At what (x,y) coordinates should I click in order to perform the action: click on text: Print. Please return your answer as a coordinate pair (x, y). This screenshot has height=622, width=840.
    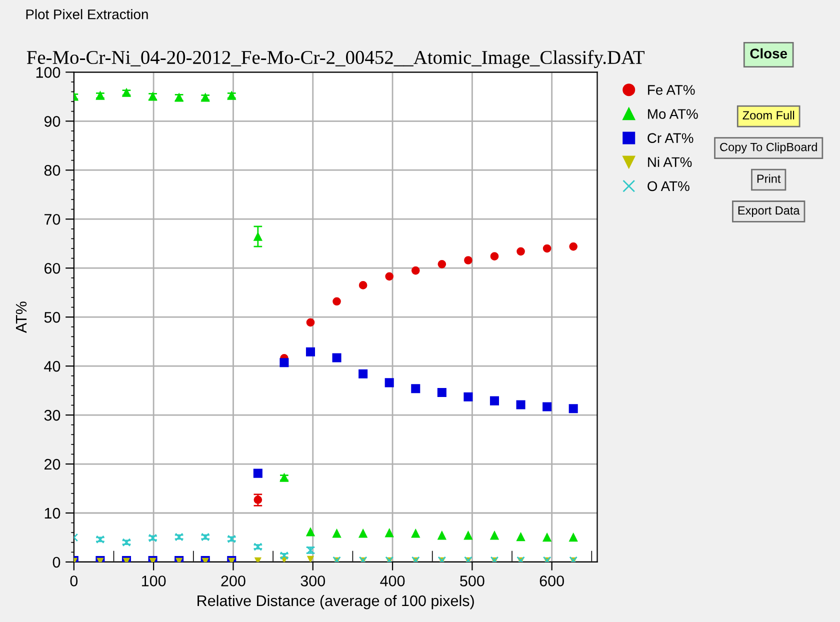
    Looking at the image, I should click on (769, 178).